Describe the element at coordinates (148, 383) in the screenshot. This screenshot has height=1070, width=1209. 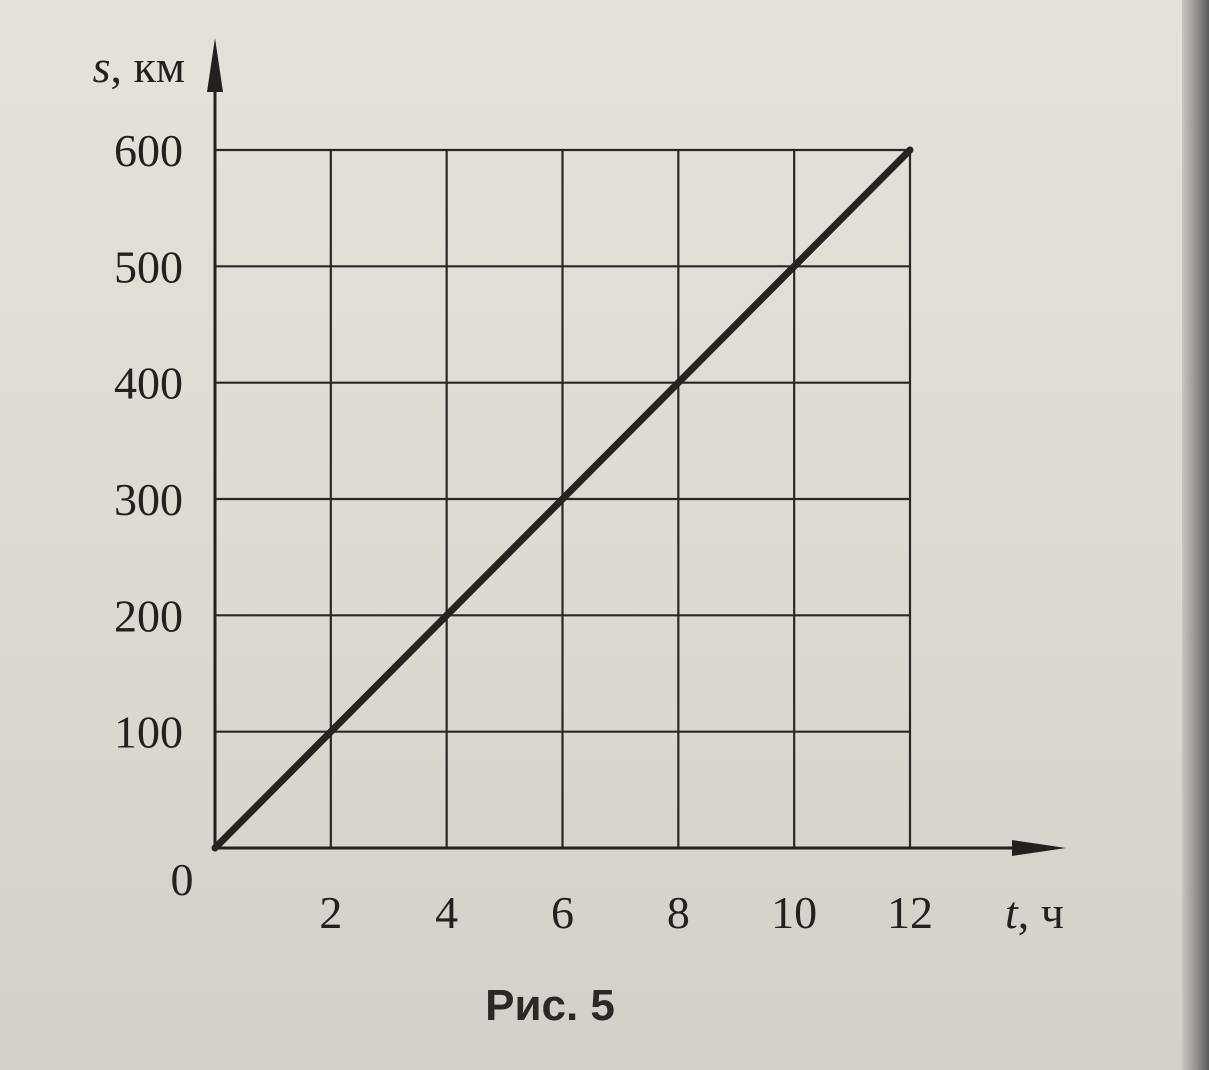
I see `y-tick-label: 400` at that location.